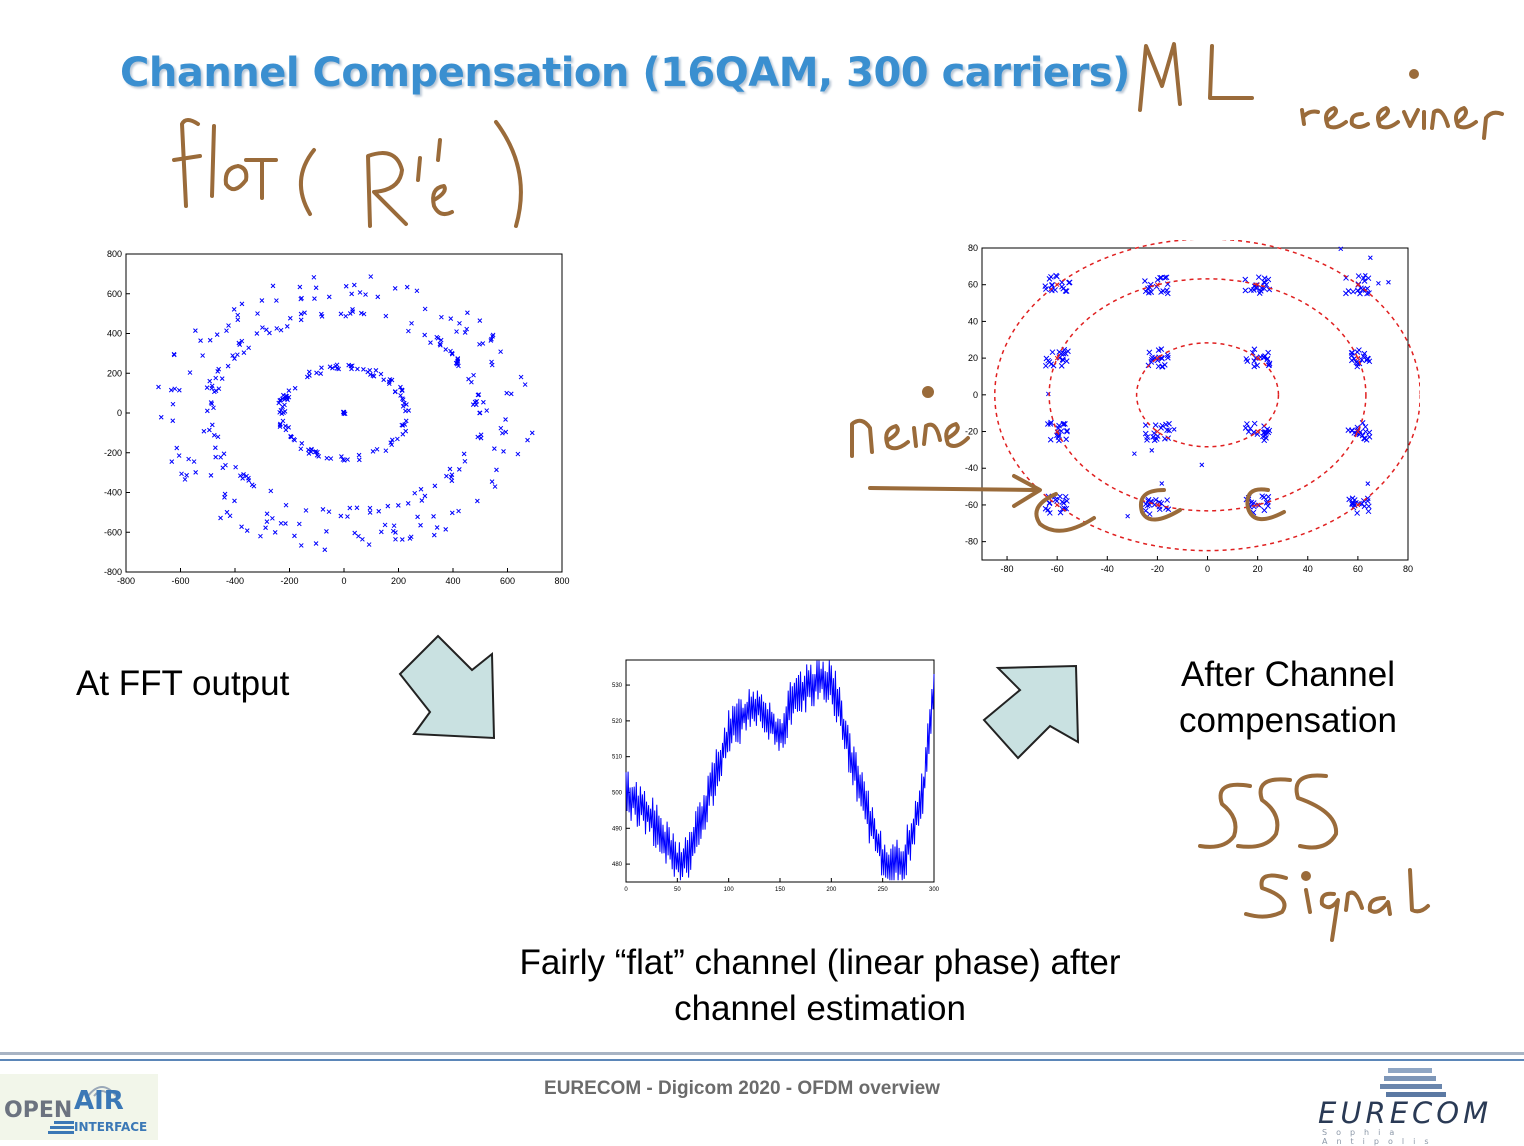 The width and height of the screenshot is (1524, 1146). What do you see at coordinates (776, 788) in the screenshot?
I see `channel-plot-ticks: 0 50 100 150 200 250 300 530 520 510 500 490 480` at bounding box center [776, 788].